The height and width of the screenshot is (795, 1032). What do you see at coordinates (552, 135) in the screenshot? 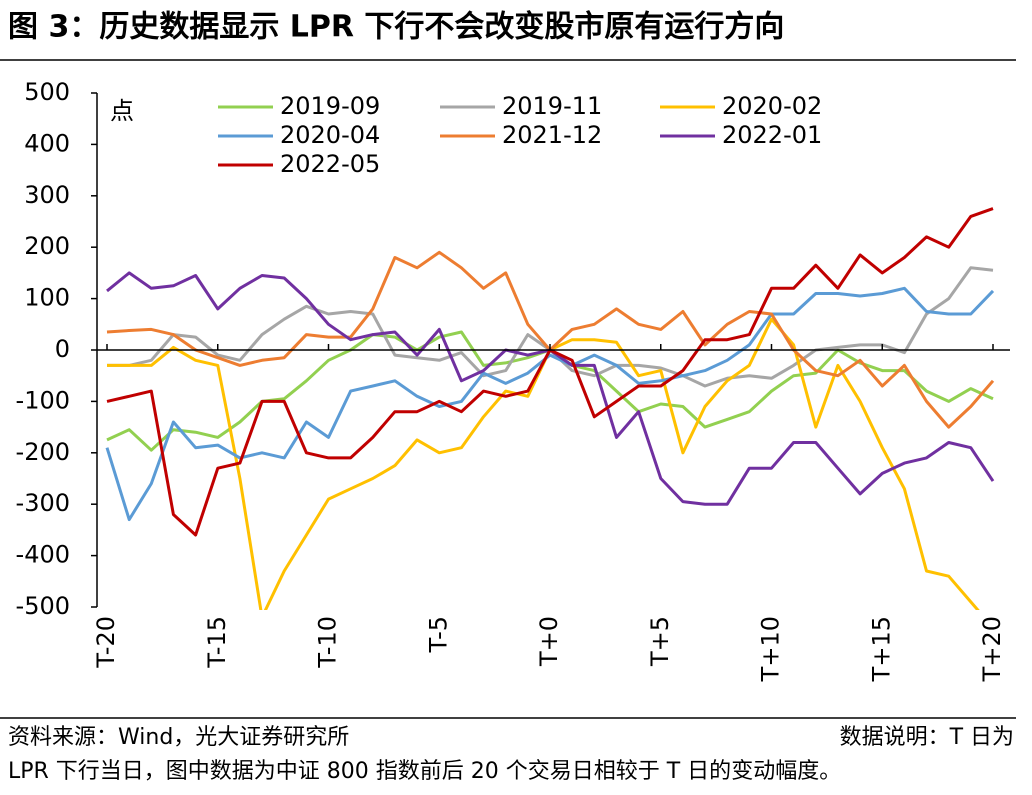
I see `legend-label: 2021-12` at bounding box center [552, 135].